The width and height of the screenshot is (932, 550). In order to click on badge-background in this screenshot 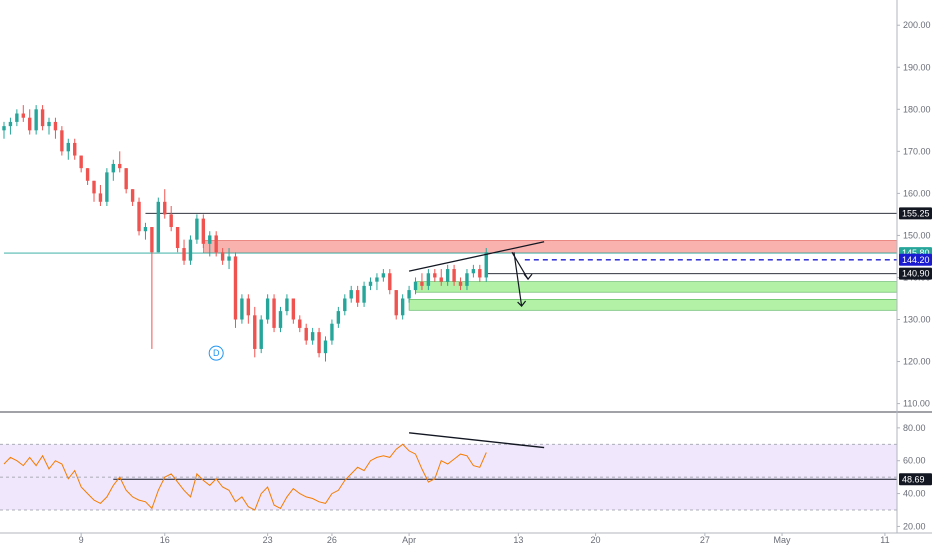, I will do `click(915, 213)`.